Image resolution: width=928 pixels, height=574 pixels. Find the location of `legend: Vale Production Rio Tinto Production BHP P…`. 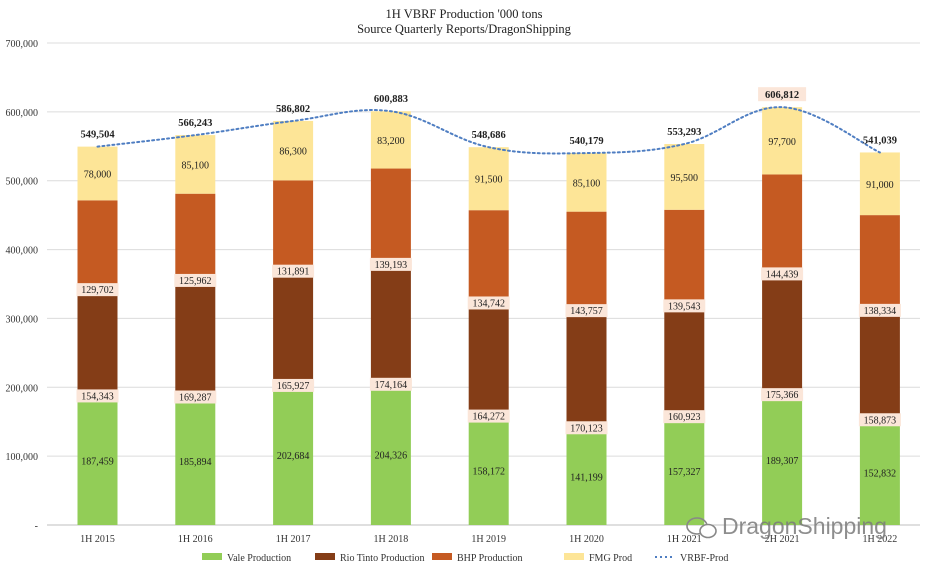

legend: Vale Production Rio Tinto Production BHP P… is located at coordinates (465, 558).